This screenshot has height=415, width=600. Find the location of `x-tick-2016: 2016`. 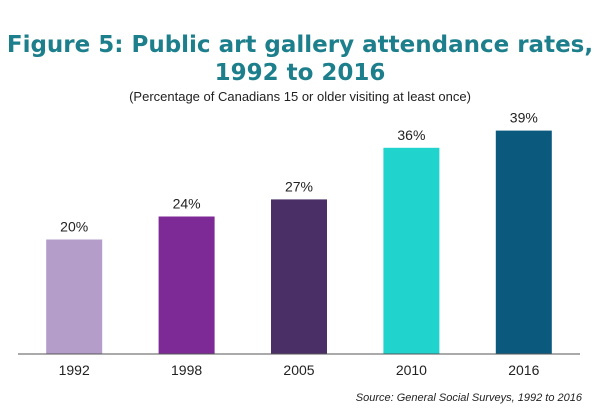

x-tick-2016: 2016 is located at coordinates (523, 370).